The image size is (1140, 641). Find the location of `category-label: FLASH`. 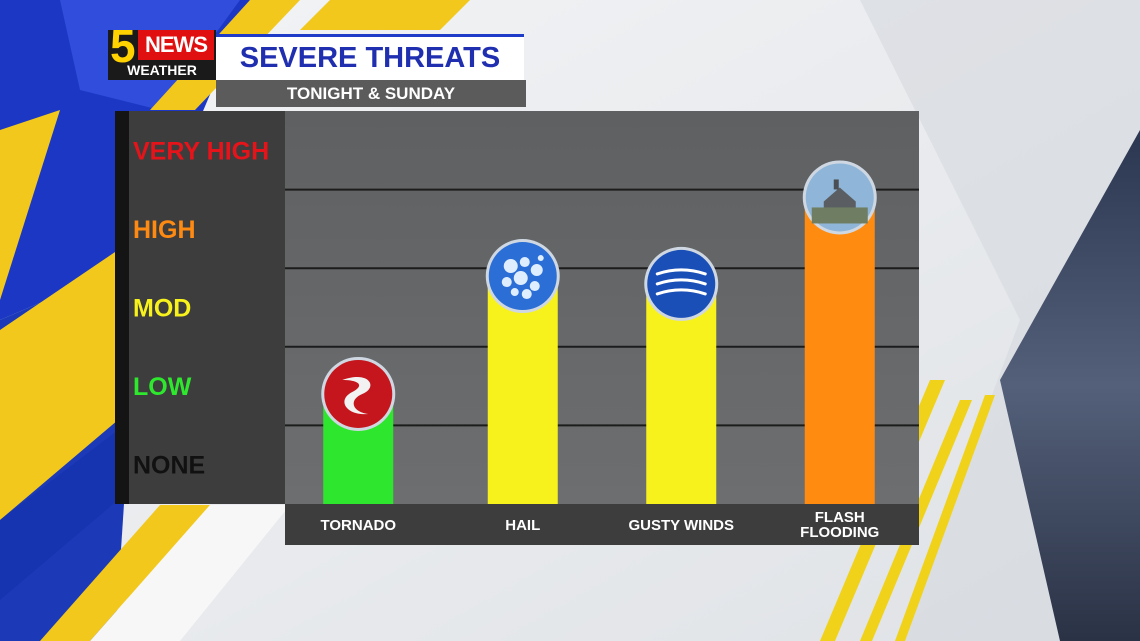

category-label: FLASH is located at coordinates (840, 517).